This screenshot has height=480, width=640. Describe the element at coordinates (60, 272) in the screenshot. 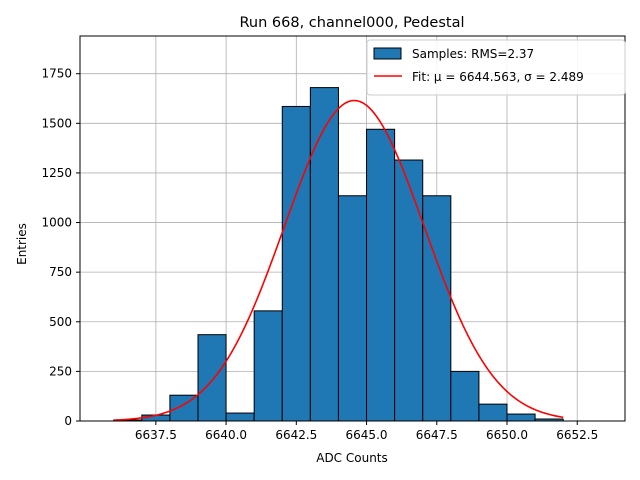

I see `y-tick-label: 750` at that location.